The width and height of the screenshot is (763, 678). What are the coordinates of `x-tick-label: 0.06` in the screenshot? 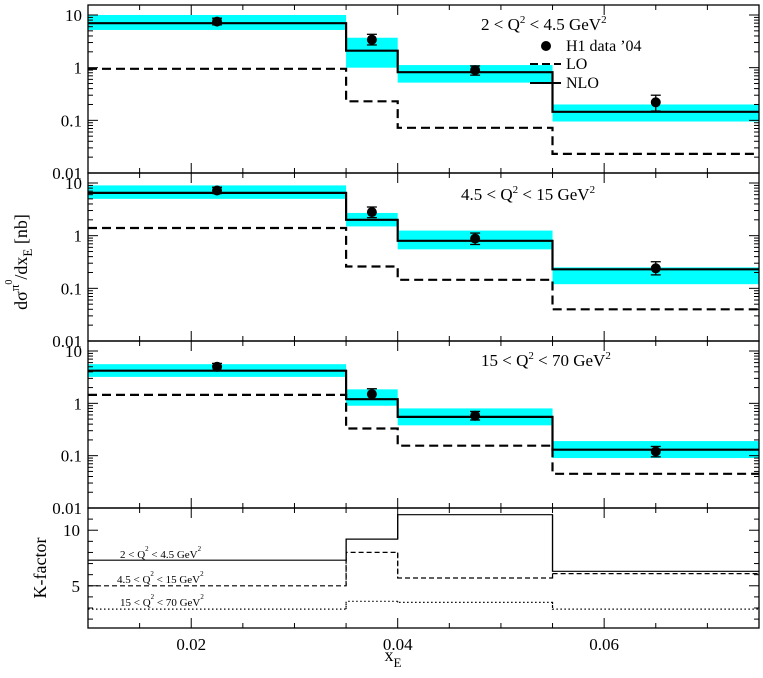 It's located at (604, 644).